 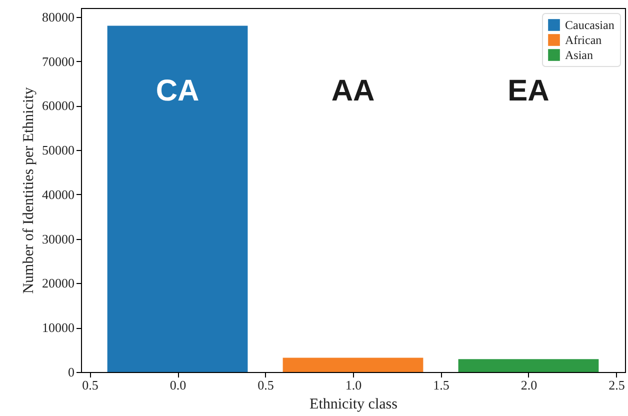 What do you see at coordinates (529, 91) in the screenshot?
I see `annotation: EA` at bounding box center [529, 91].